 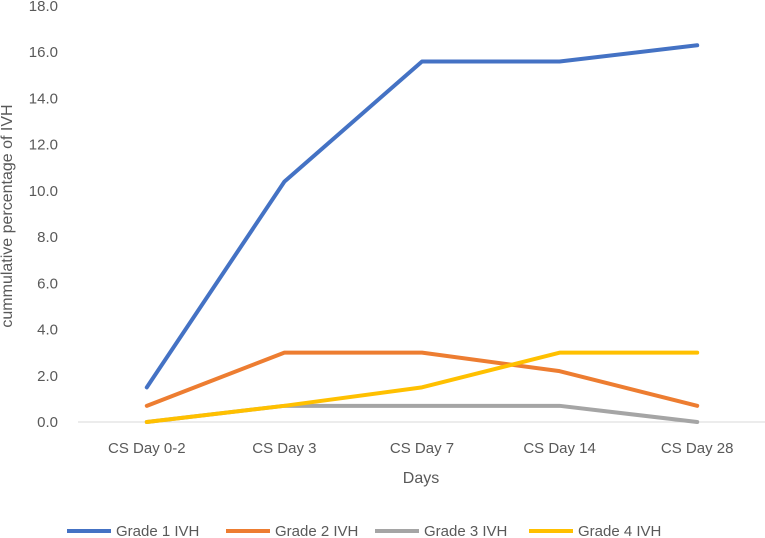 I want to click on legend-item: Grade 3 IVH, so click(x=441, y=530).